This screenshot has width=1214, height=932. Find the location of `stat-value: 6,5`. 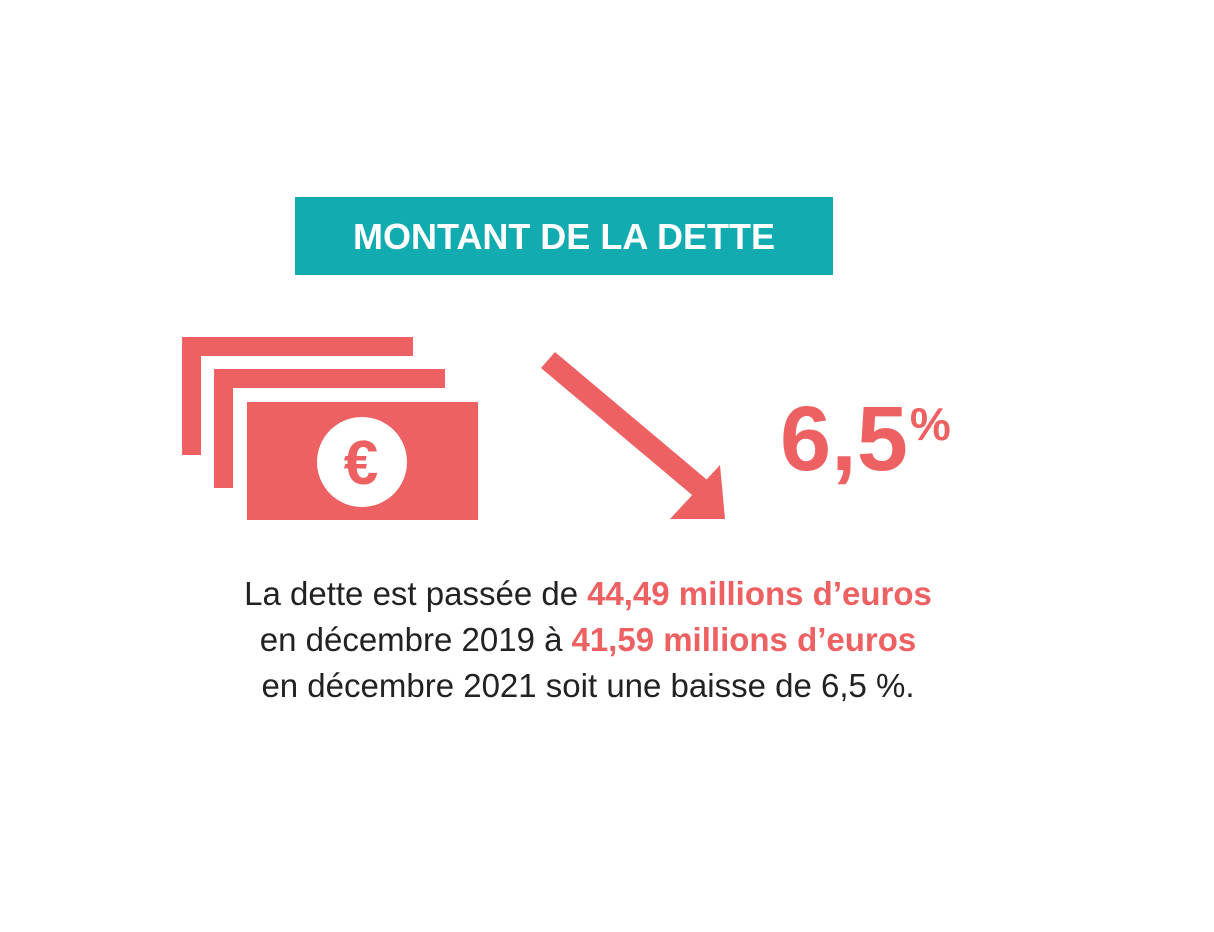

stat-value: 6,5 is located at coordinates (844, 439).